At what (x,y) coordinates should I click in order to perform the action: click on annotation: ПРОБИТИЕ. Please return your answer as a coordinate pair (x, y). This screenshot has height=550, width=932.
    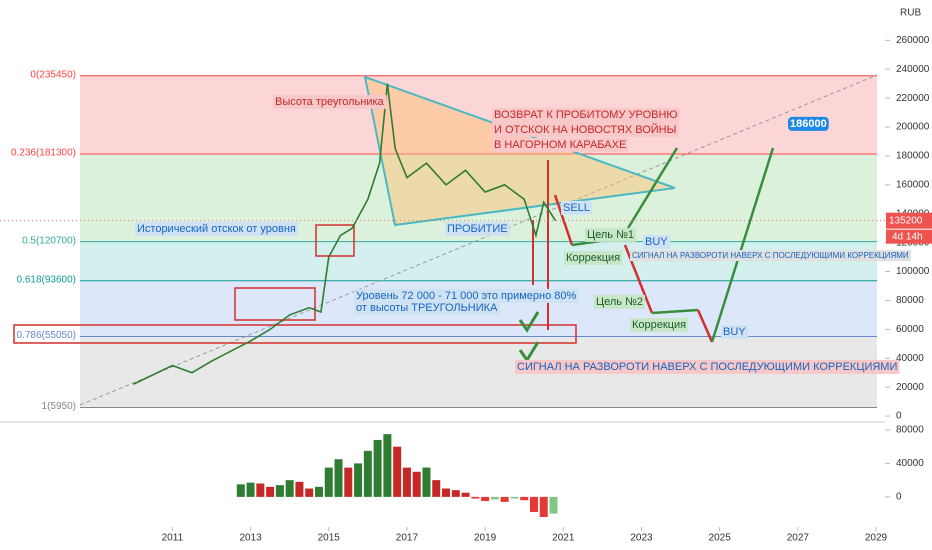
    Looking at the image, I should click on (477, 229).